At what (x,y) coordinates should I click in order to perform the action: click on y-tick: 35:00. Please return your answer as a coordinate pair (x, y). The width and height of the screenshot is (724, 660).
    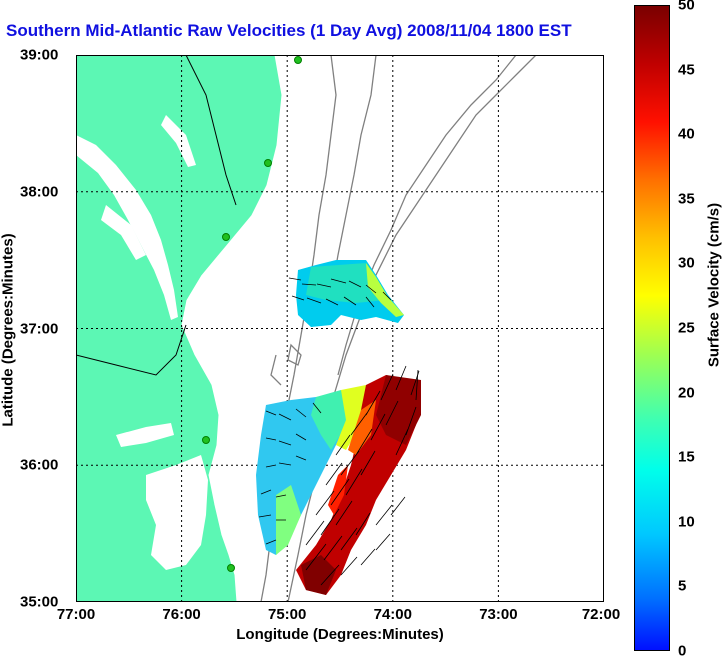
    Looking at the image, I should click on (39, 602).